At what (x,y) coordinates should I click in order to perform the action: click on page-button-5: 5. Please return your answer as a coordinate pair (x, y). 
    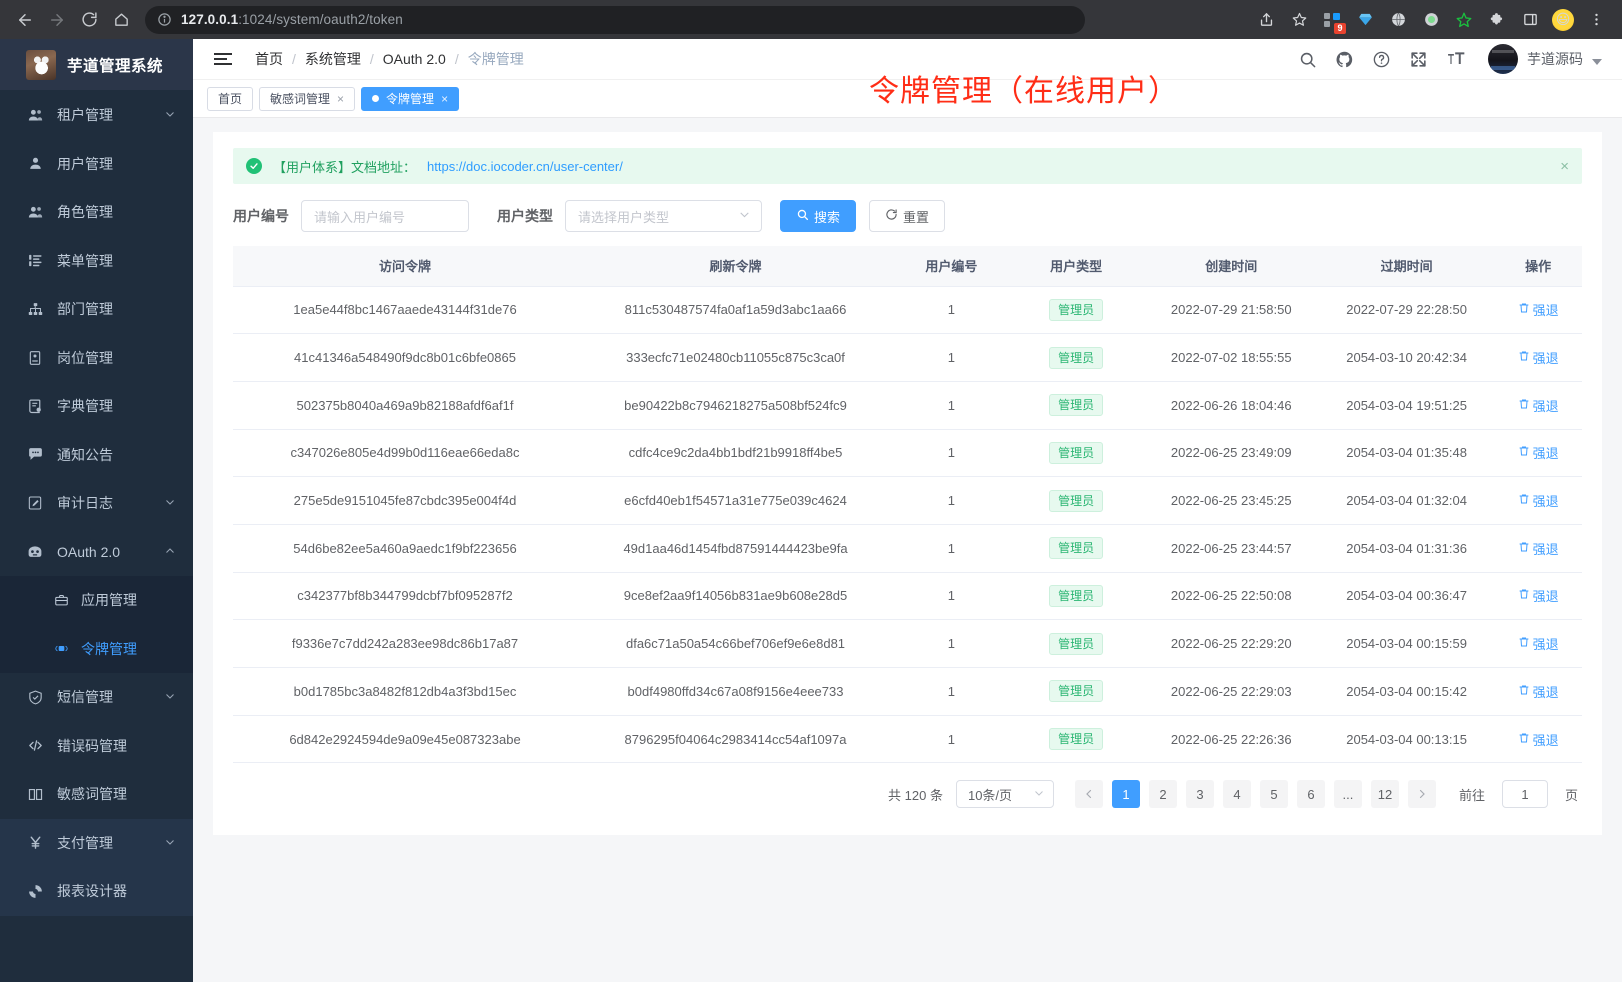
    Looking at the image, I should click on (1273, 794).